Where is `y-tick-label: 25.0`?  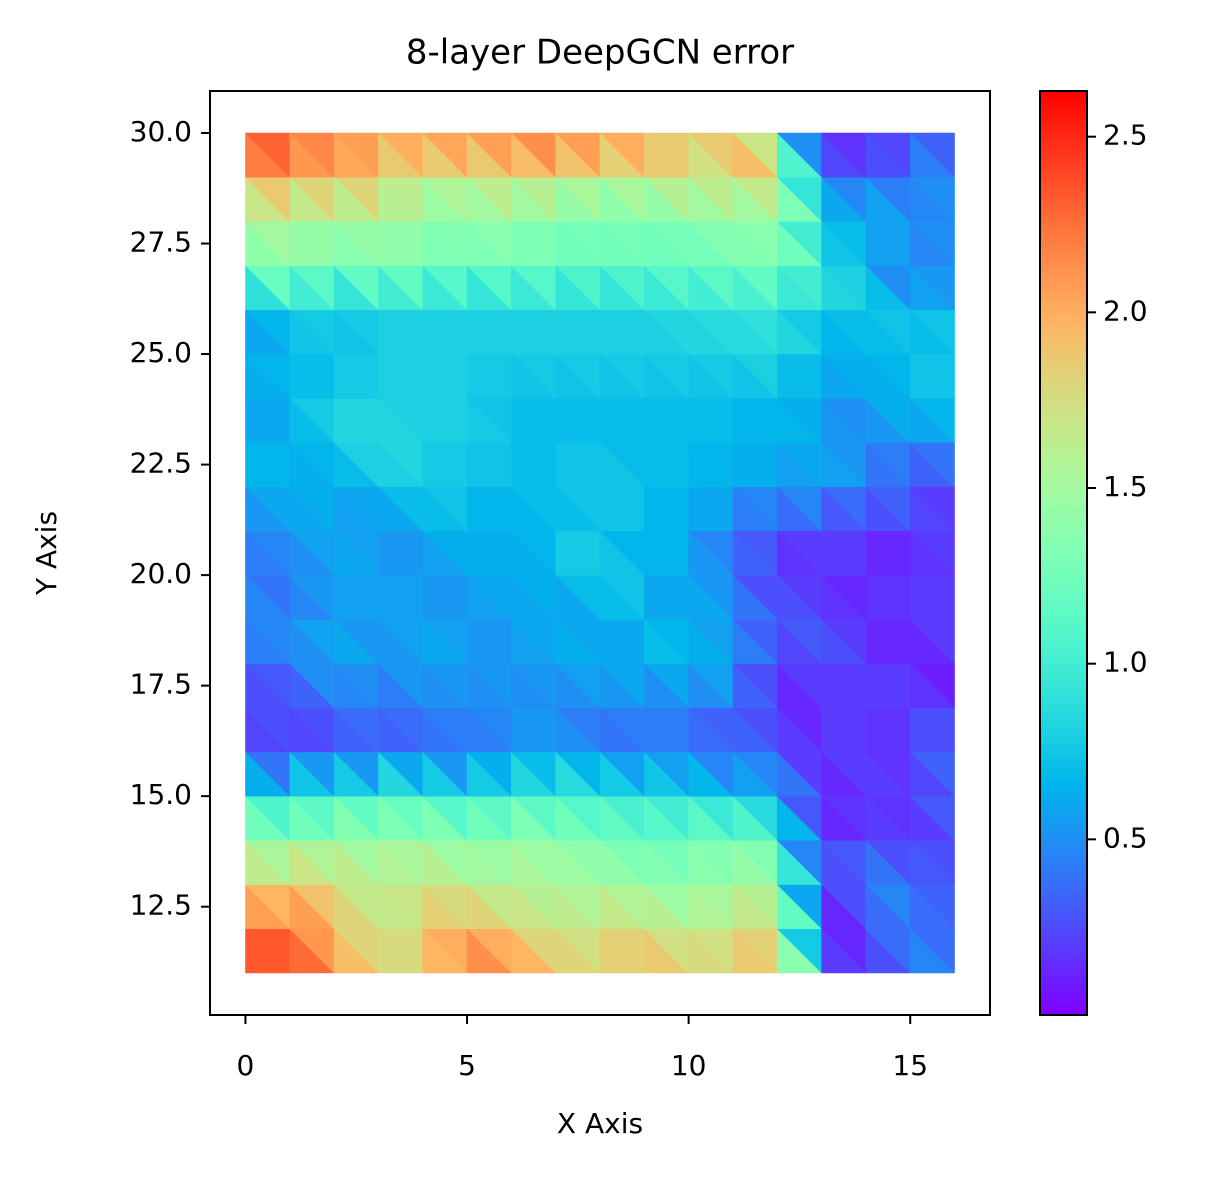 y-tick-label: 25.0 is located at coordinates (161, 352).